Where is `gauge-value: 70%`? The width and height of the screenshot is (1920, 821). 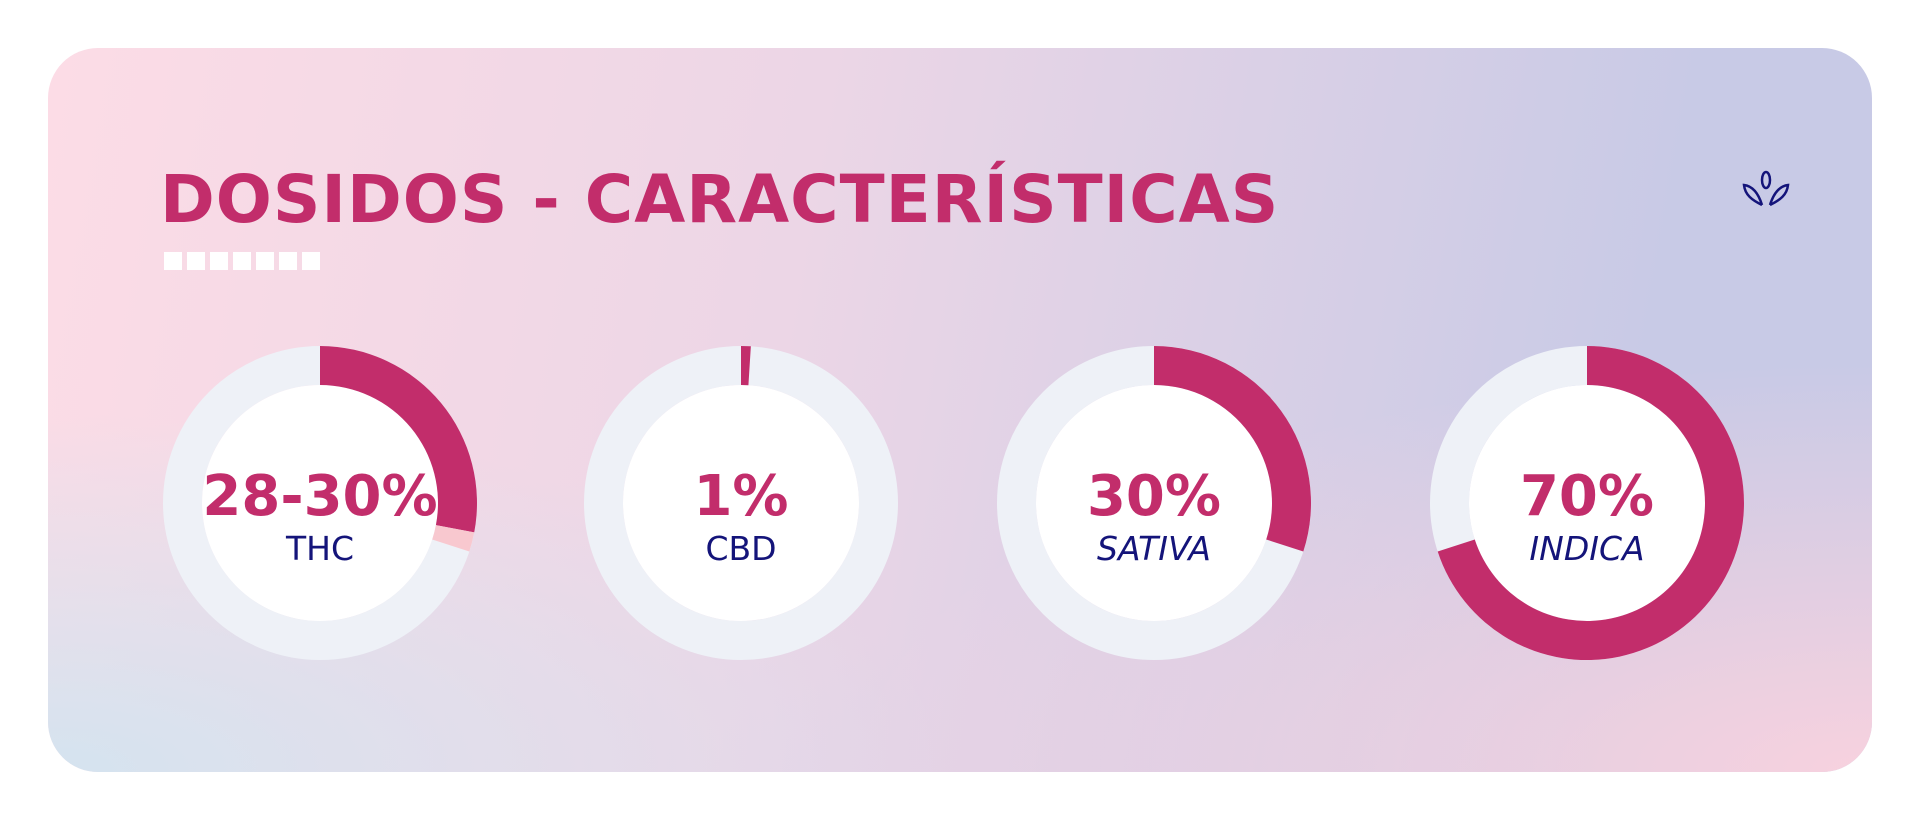
gauge-value: 70% is located at coordinates (1587, 496).